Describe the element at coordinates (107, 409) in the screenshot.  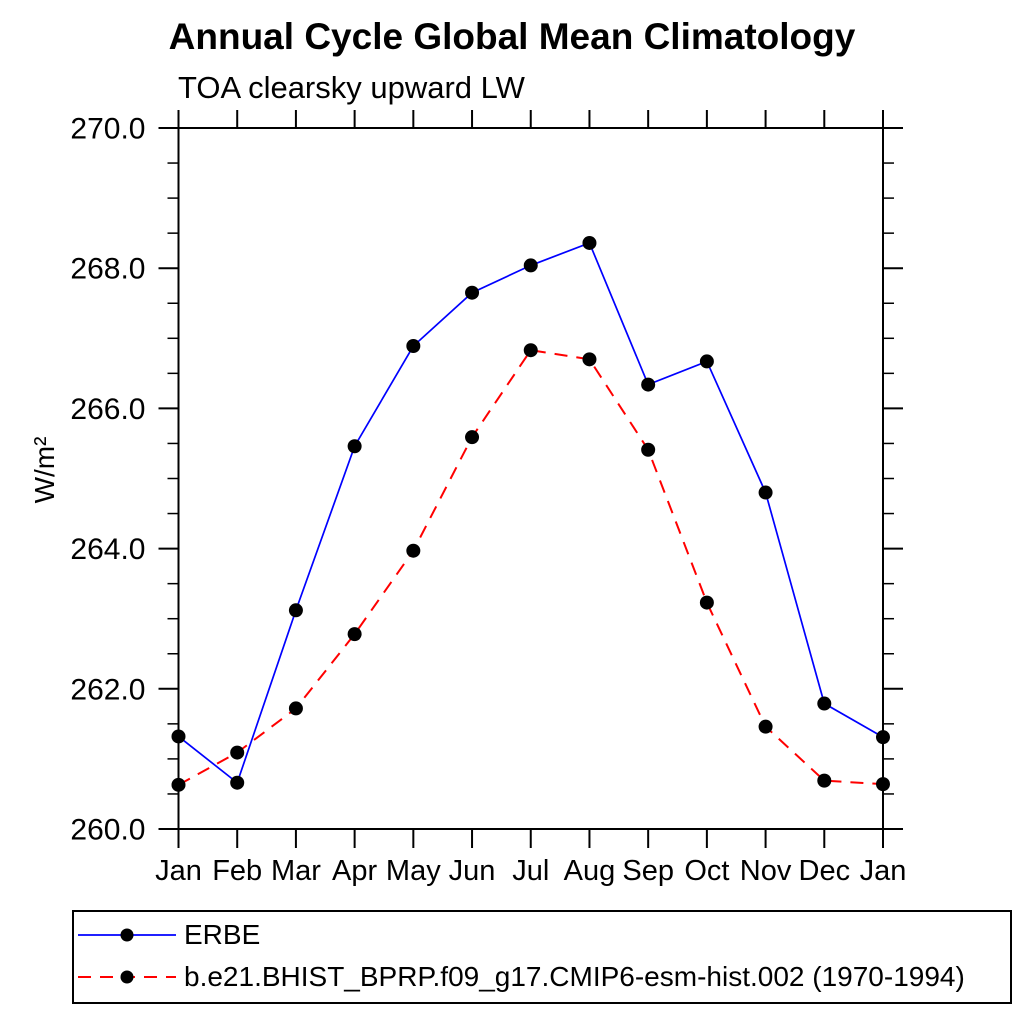
I see `svg-text: 266.0` at that location.